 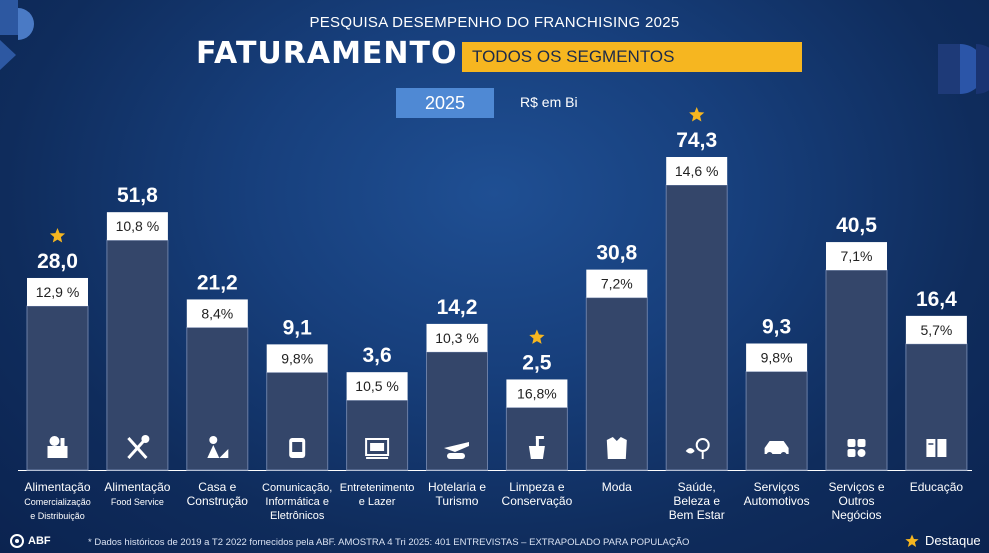 What do you see at coordinates (776, 327) in the screenshot?
I see `value-label: 9,3` at bounding box center [776, 327].